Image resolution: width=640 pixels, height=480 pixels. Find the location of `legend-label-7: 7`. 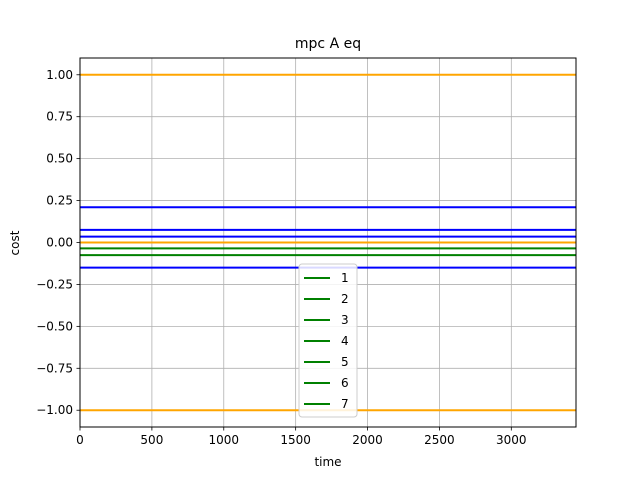

legend-label-7: 7 is located at coordinates (345, 404).